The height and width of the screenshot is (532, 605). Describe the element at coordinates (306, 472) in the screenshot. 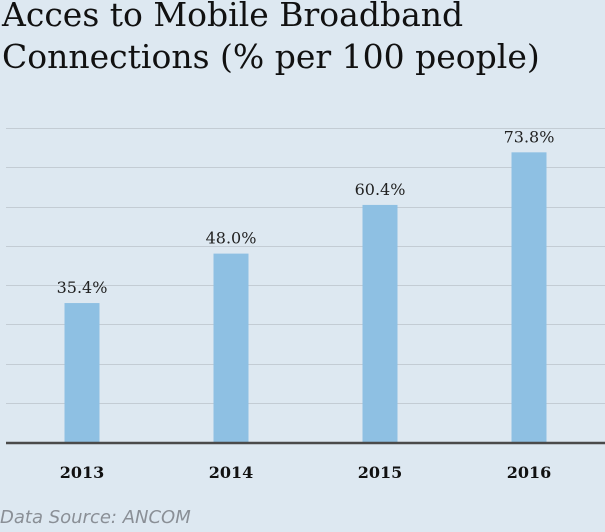

I see `x-tick-labels: 2013 2014 2015 2016` at that location.